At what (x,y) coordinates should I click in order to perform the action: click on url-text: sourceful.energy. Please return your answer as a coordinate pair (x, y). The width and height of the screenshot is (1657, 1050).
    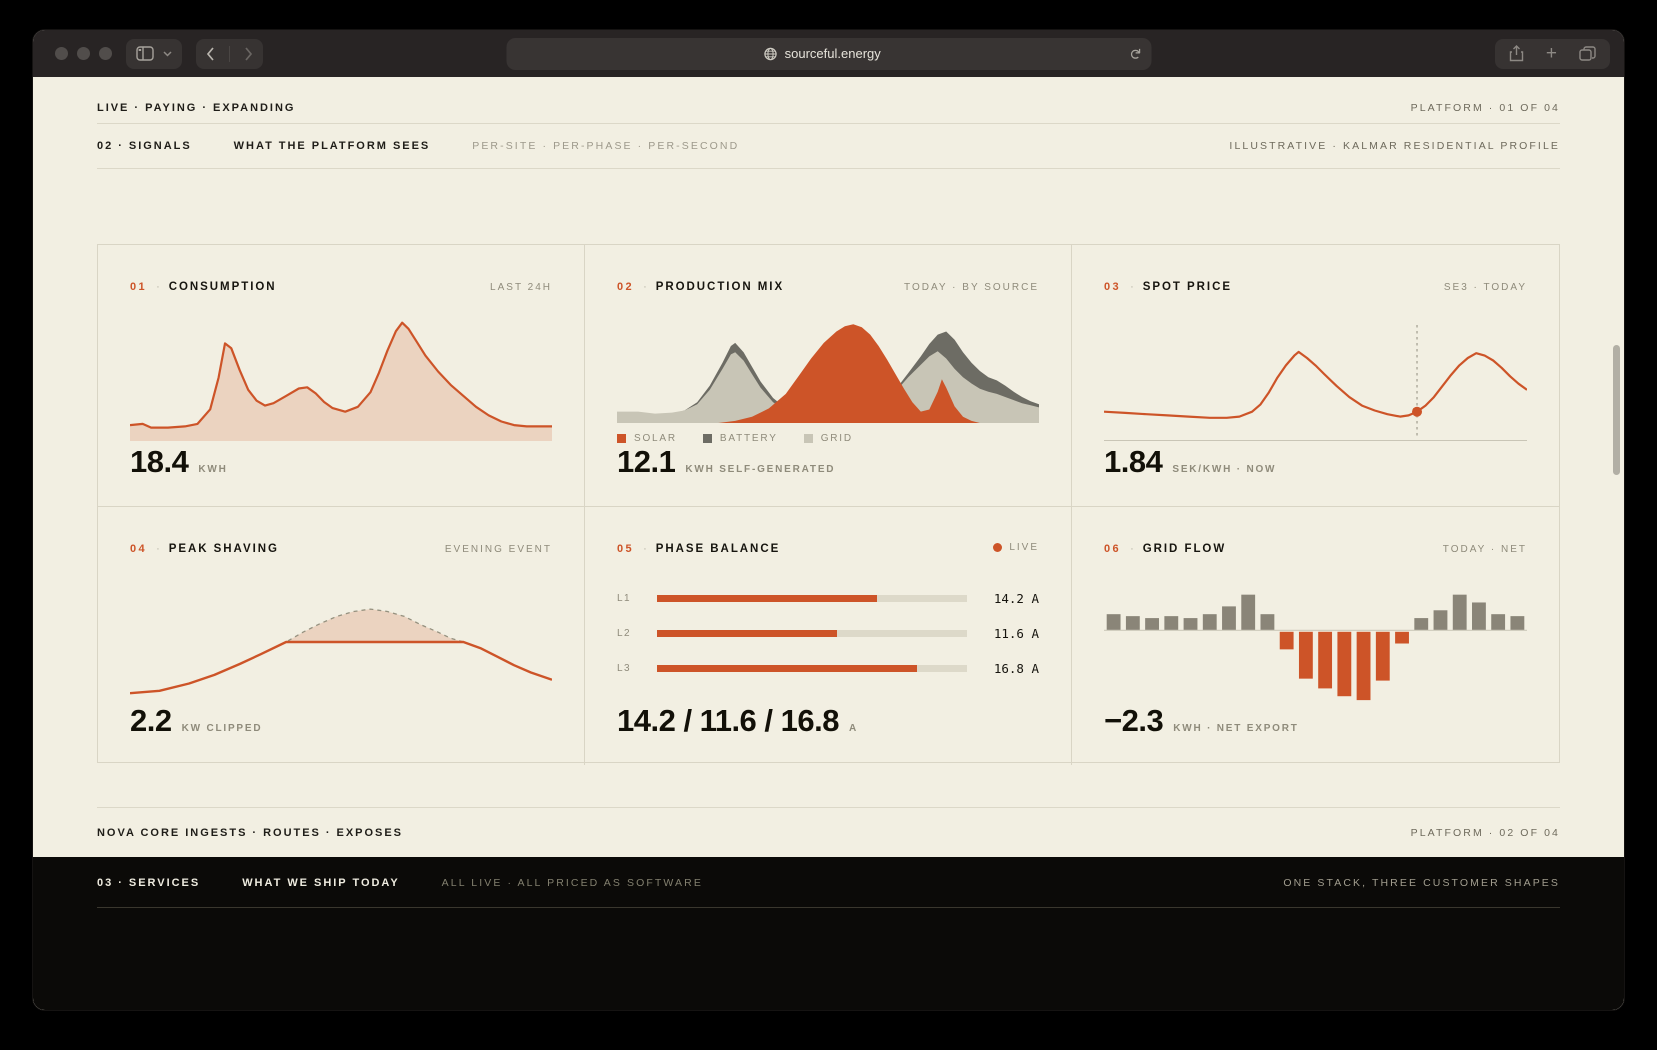
    Looking at the image, I should click on (832, 53).